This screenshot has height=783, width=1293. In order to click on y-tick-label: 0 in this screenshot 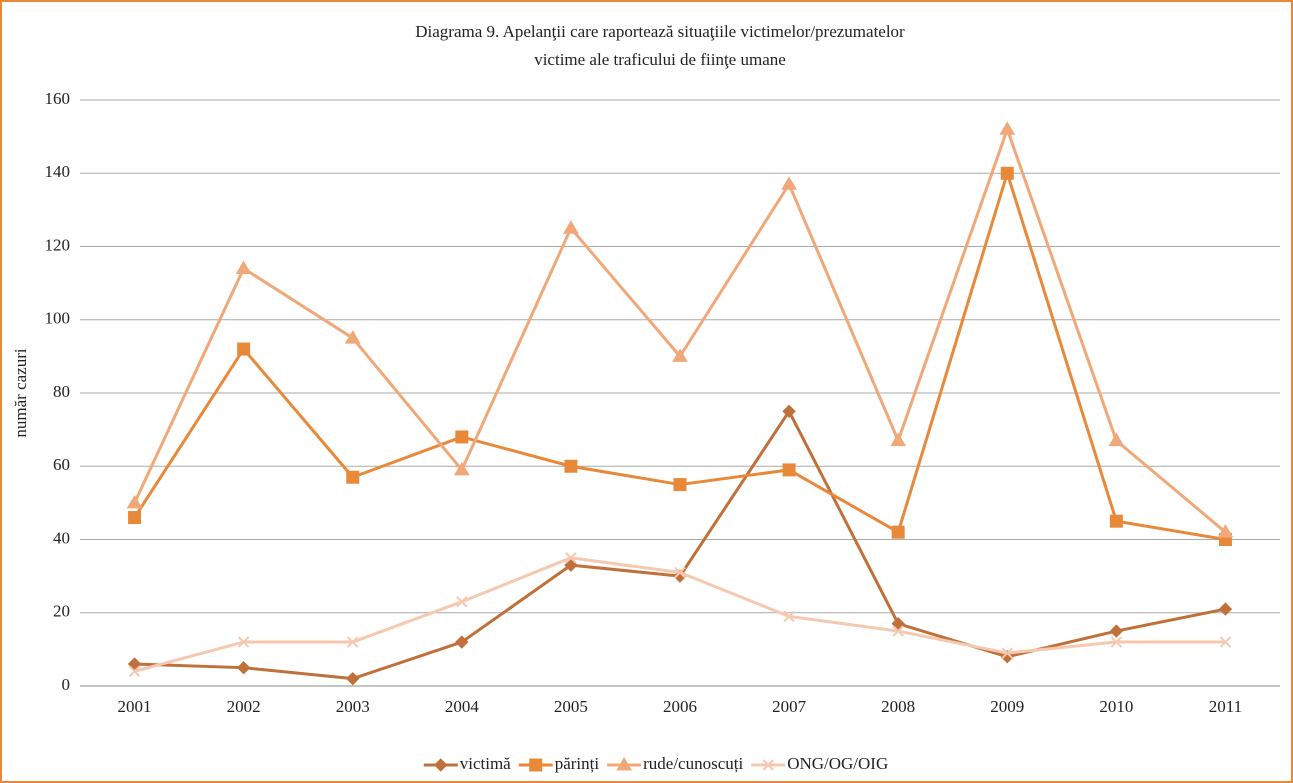, I will do `click(66, 684)`.